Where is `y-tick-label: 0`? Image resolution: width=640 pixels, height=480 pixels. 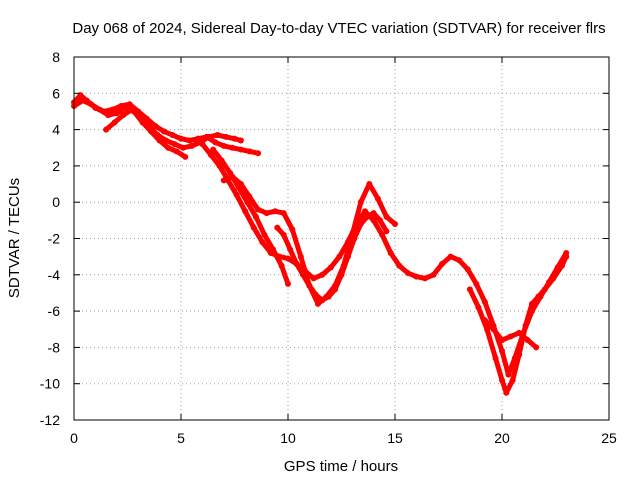 y-tick-label: 0 is located at coordinates (56, 202).